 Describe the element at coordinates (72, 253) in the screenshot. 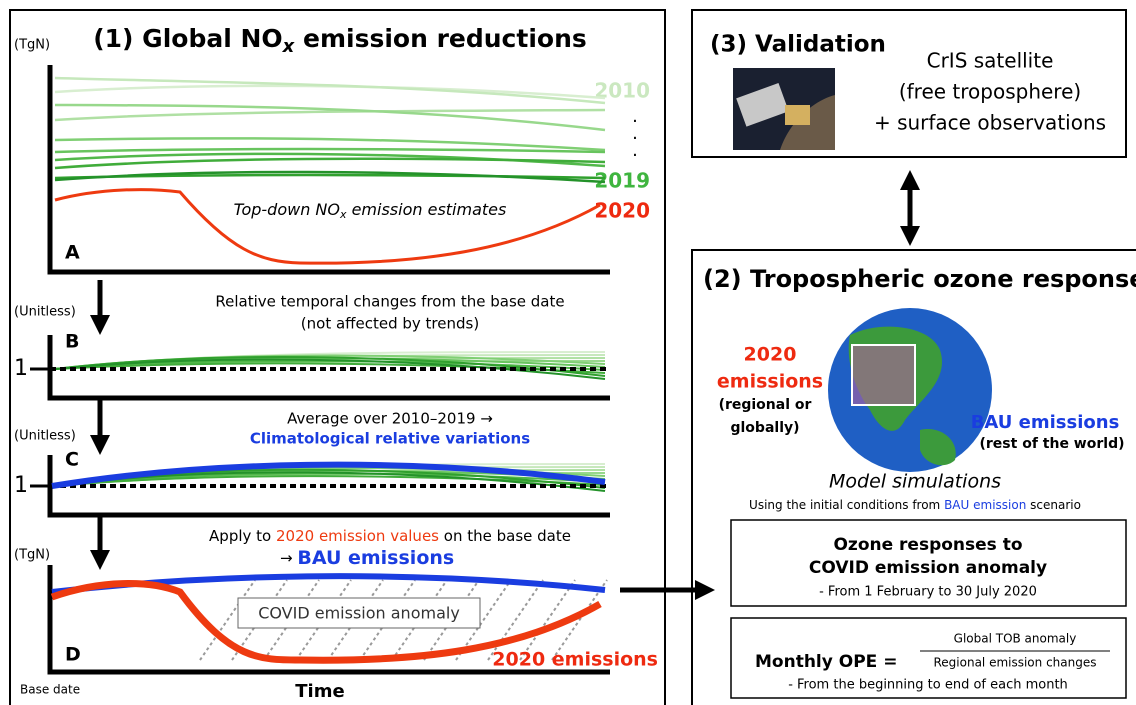

I see `panel-letter: A` at that location.